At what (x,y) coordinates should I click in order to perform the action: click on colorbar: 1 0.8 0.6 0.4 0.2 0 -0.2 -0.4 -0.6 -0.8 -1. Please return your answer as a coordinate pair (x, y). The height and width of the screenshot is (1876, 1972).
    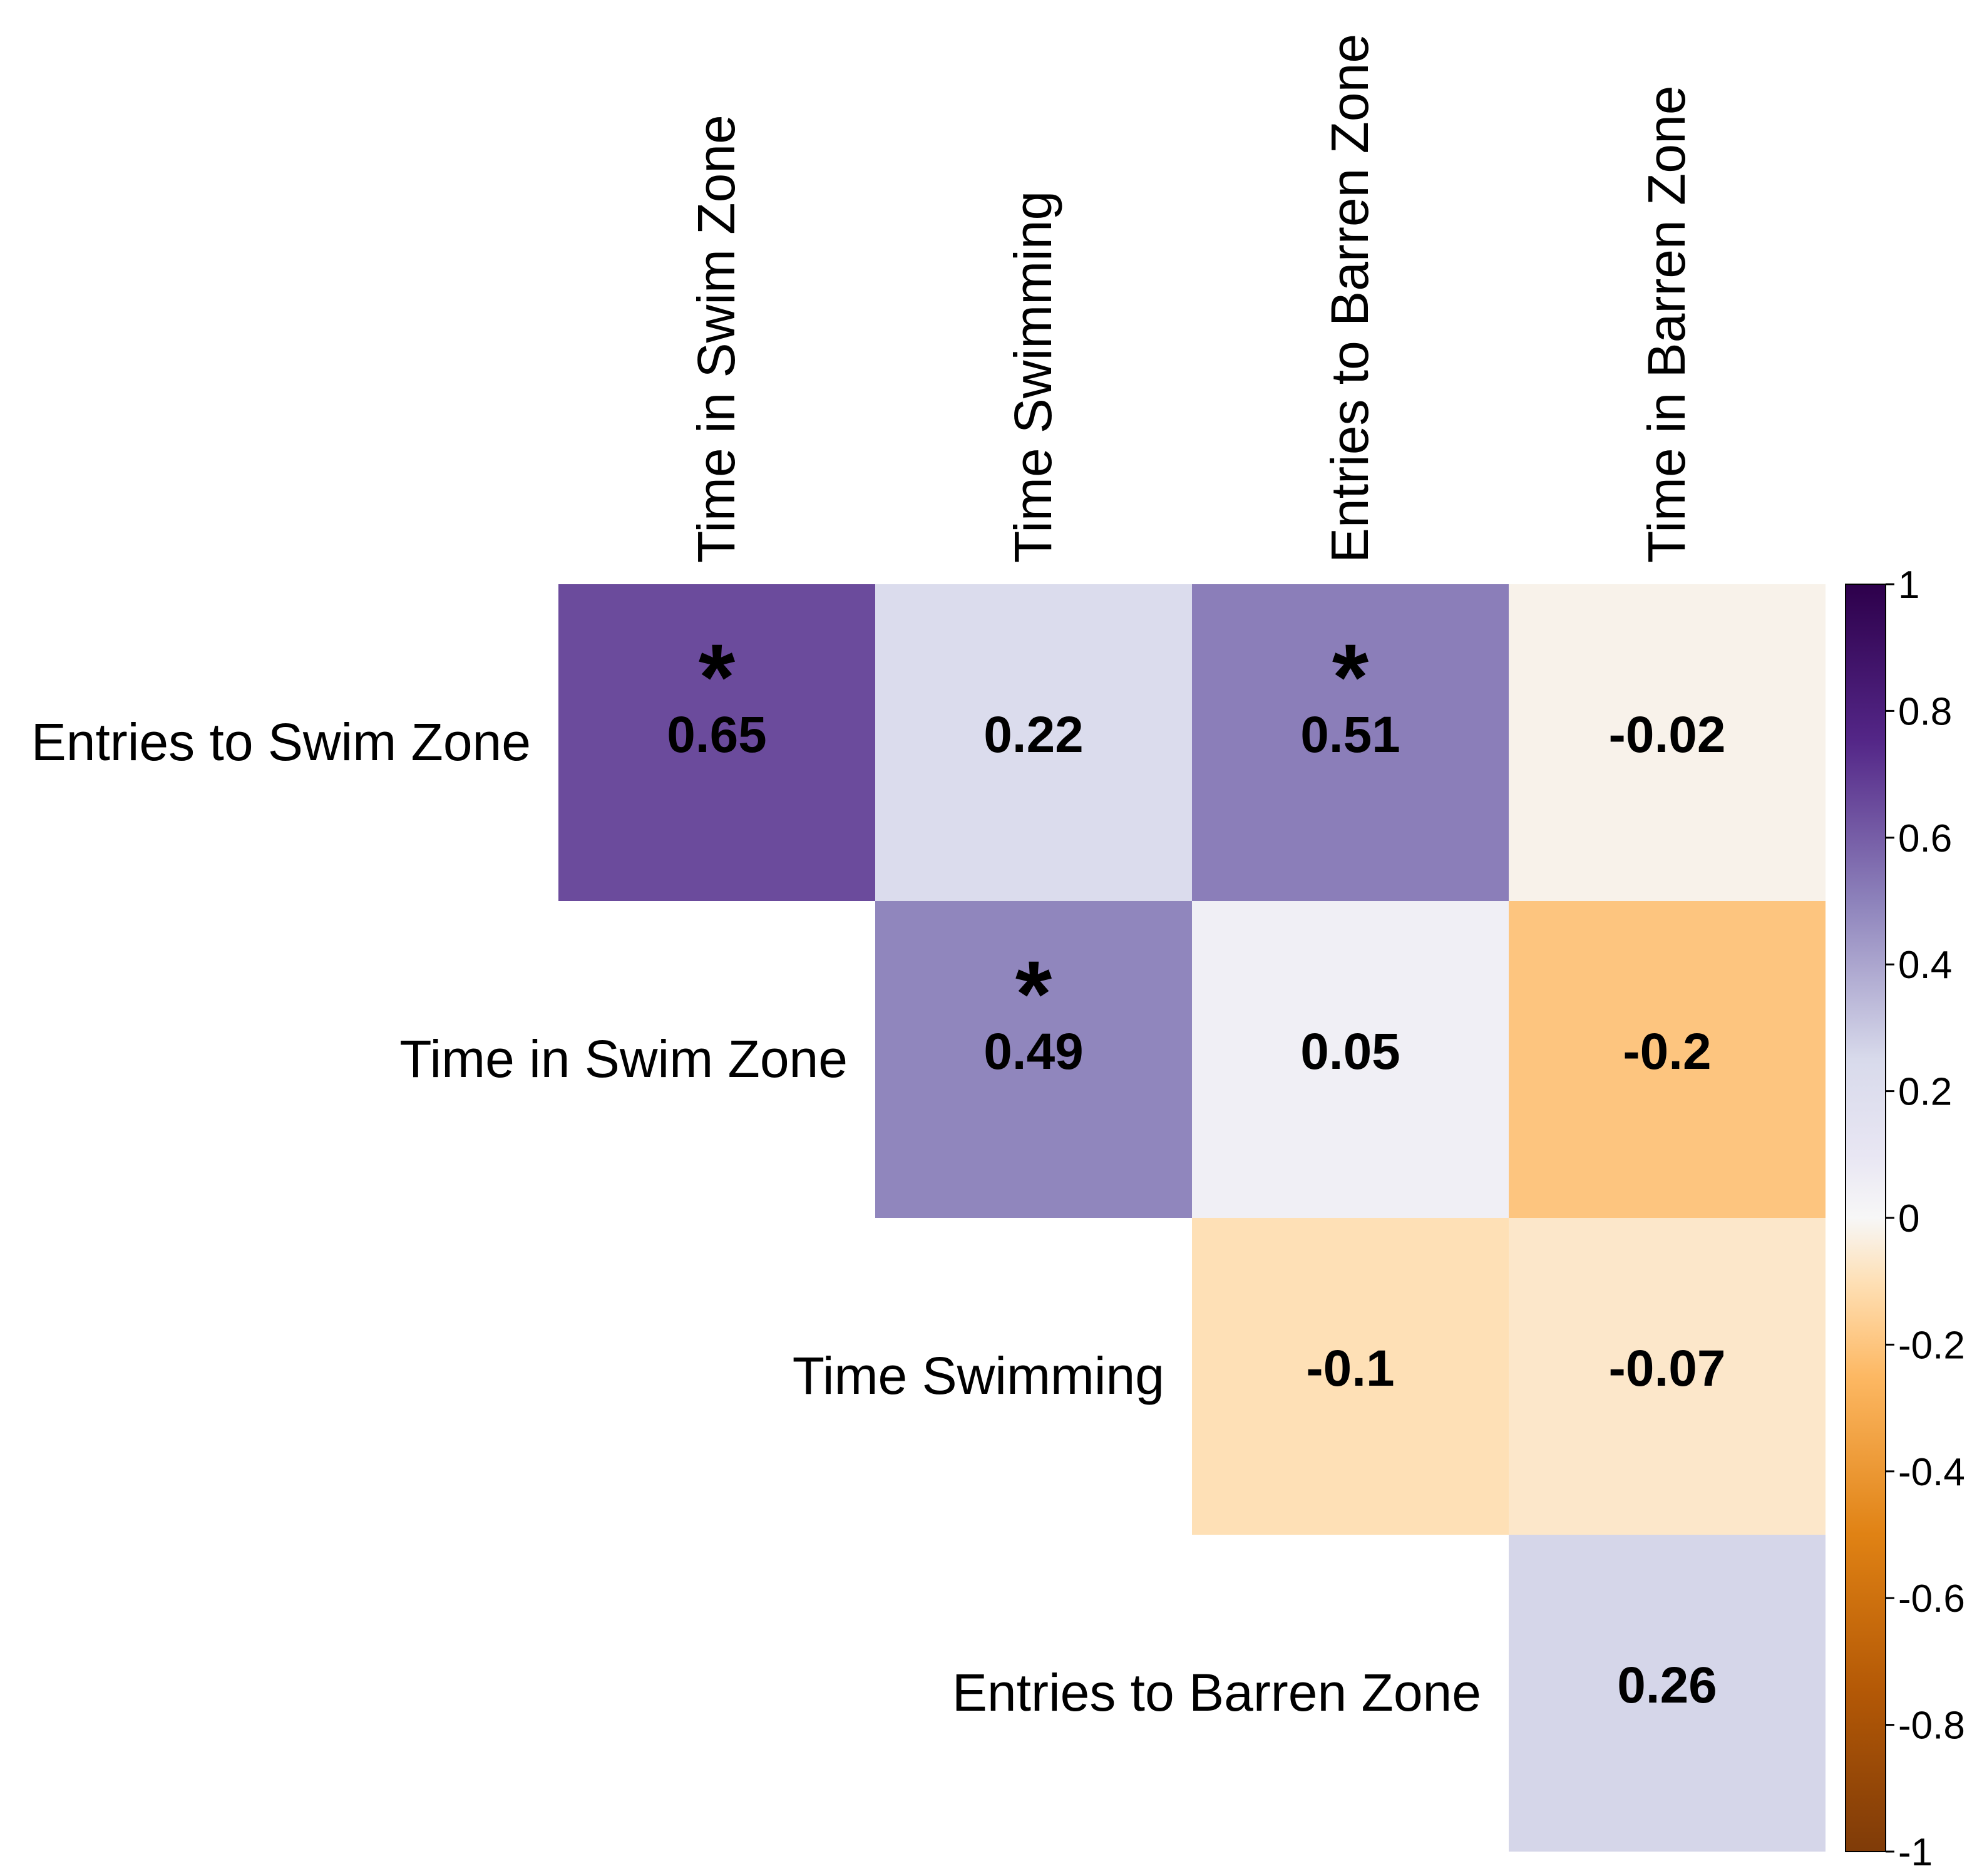
    Looking at the image, I should click on (1905, 1219).